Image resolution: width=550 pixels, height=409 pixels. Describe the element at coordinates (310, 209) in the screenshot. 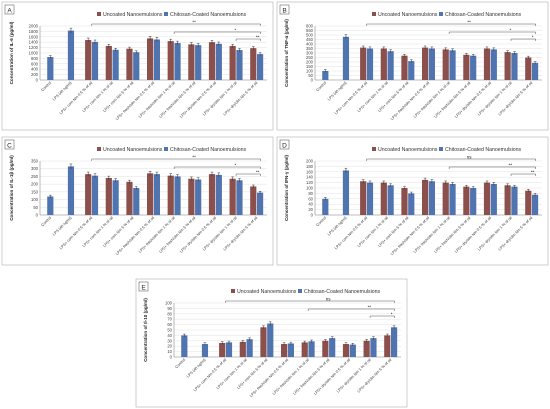

I see `y-tick-label: 20` at that location.